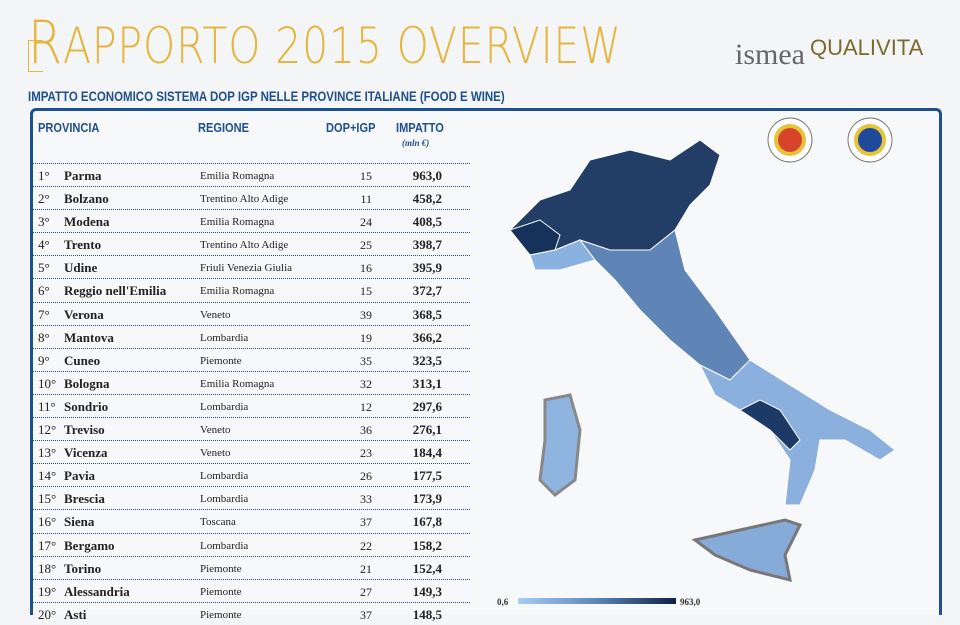 The width and height of the screenshot is (960, 625). I want to click on cell-count: 22, so click(366, 545).